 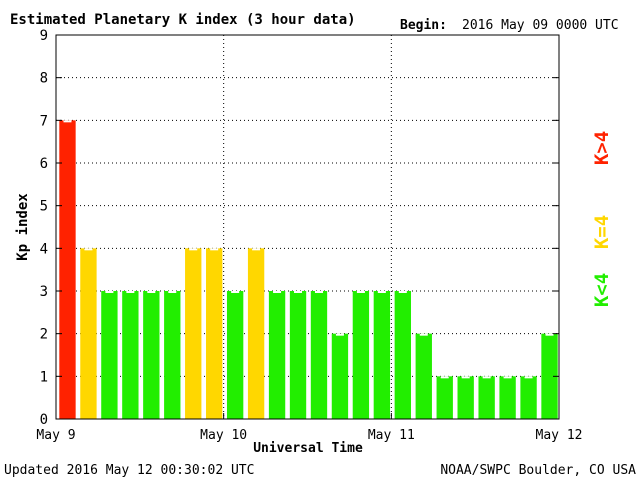 I want to click on y-tick-label: 0, so click(x=44, y=420).